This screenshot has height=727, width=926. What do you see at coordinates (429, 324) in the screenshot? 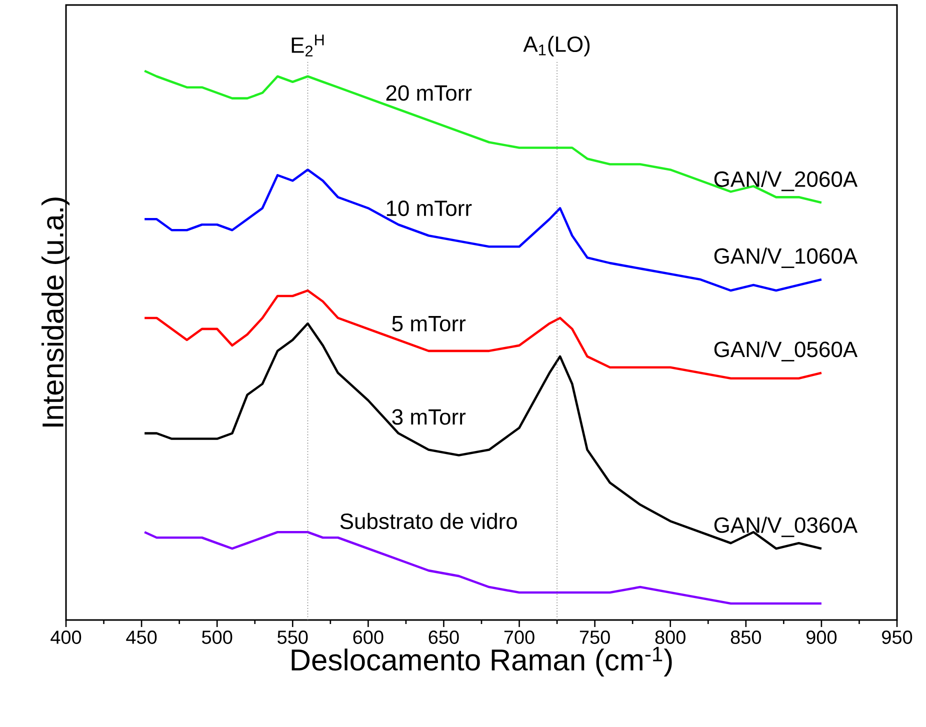
I see `annotation: 5 mTorr` at bounding box center [429, 324].